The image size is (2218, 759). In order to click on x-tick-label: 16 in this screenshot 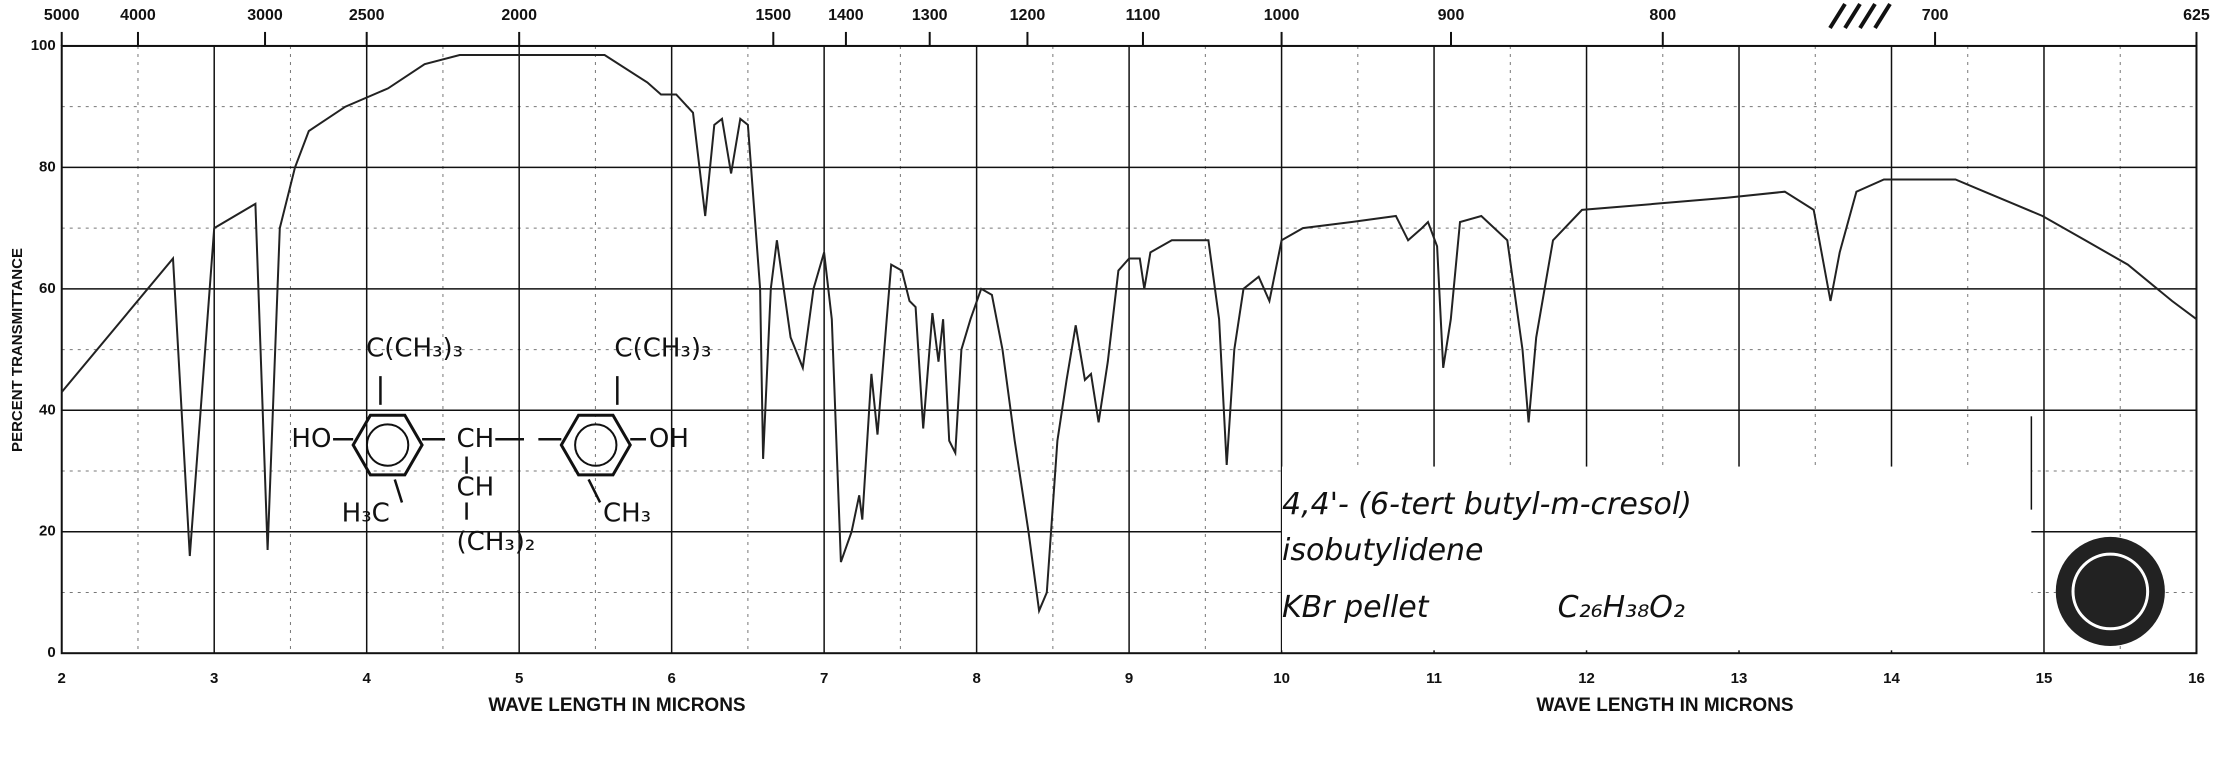, I will do `click(2196, 678)`.